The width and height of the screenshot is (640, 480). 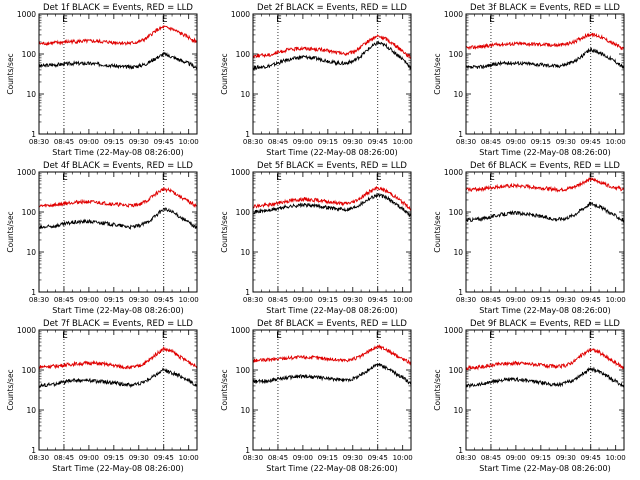 I want to click on chart-title: Det 8f BLACK = Events, RED = LLD, so click(x=332, y=324).